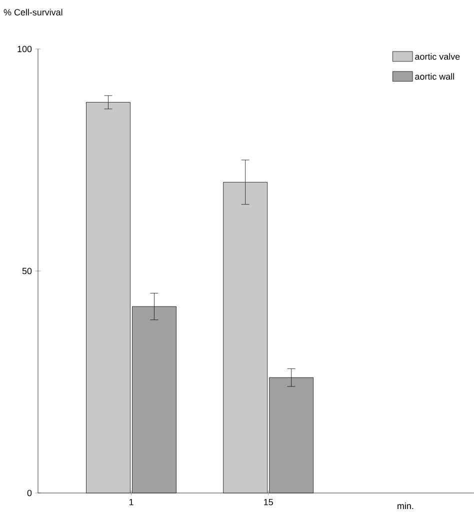  What do you see at coordinates (33, 12) in the screenshot?
I see `y-axis-title: % Cell-survival` at bounding box center [33, 12].